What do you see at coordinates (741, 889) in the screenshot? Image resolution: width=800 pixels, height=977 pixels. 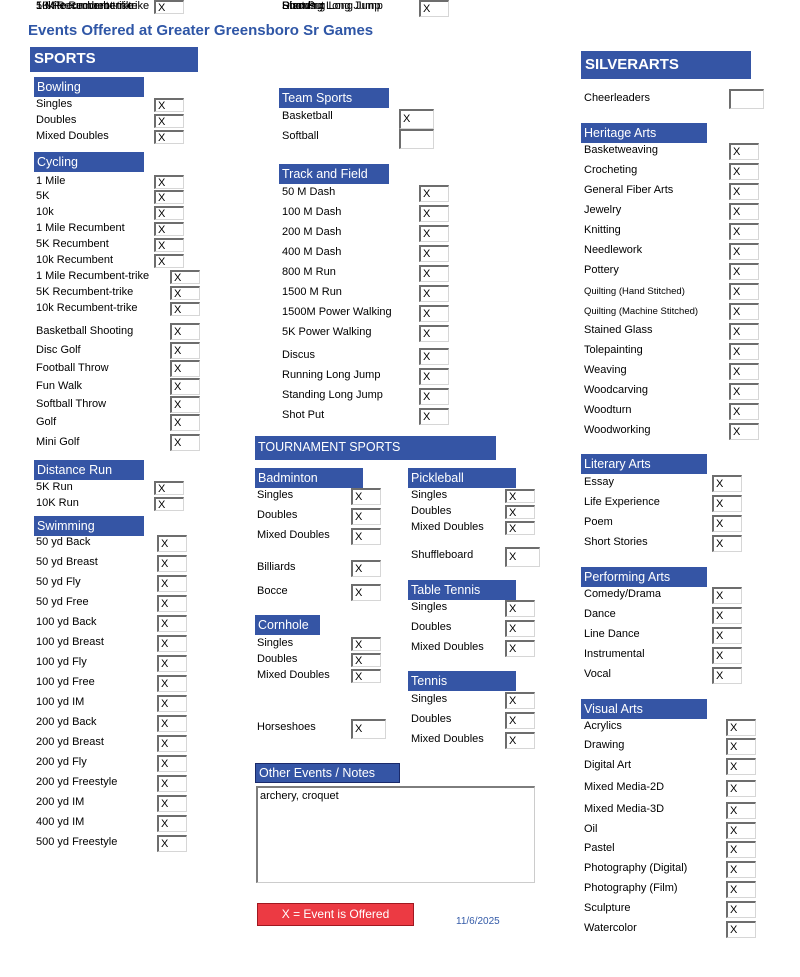 I see `visual-photography-film-checkbox: X` at bounding box center [741, 889].